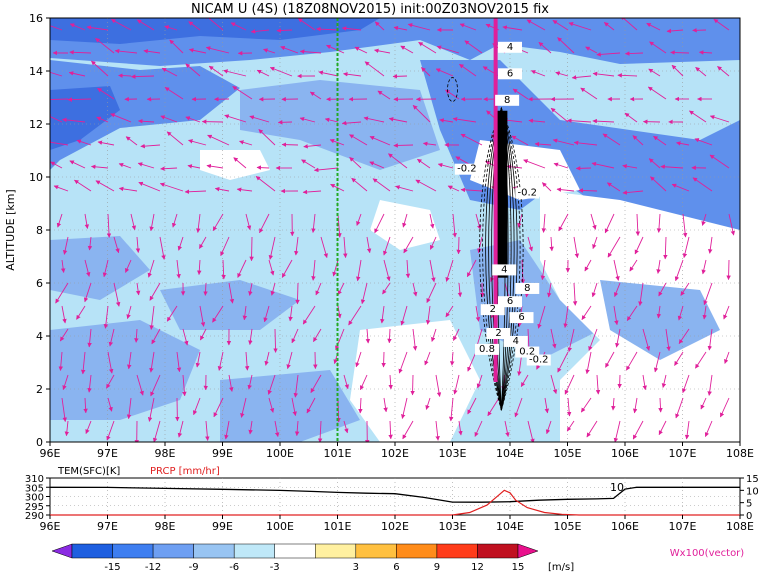 Image resolution: width=767 pixels, height=575 pixels. Describe the element at coordinates (88, 471) in the screenshot. I see `legend-temperature: TEM(SFC)[K]` at that location.